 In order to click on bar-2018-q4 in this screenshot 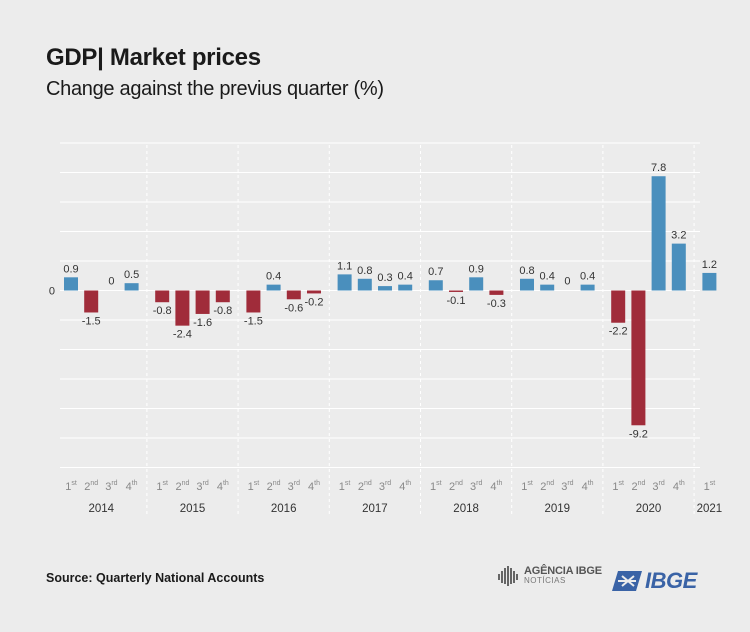, I will do `click(496, 292)`.